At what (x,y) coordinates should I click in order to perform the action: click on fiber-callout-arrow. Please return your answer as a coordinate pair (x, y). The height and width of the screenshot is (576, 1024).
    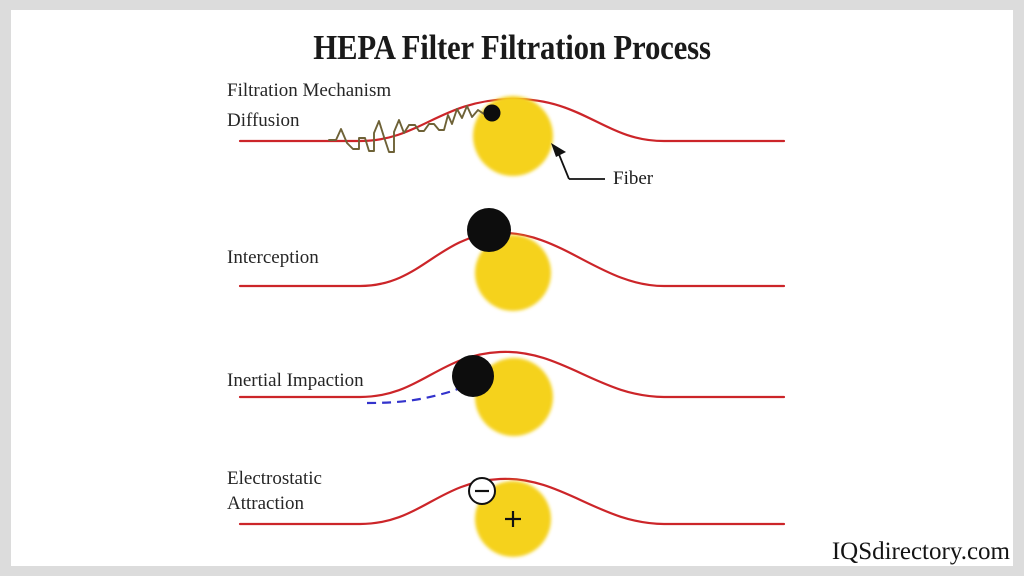
    Looking at the image, I should click on (578, 161).